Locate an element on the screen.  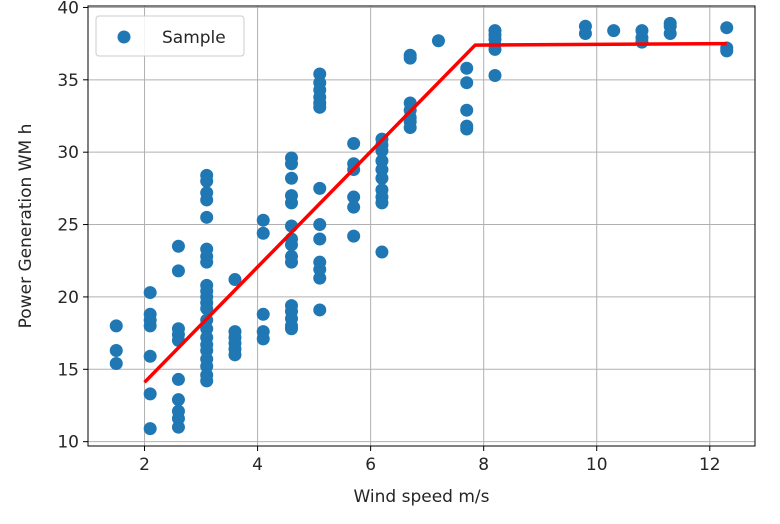
y-tick-label: 35 is located at coordinates (68, 81).